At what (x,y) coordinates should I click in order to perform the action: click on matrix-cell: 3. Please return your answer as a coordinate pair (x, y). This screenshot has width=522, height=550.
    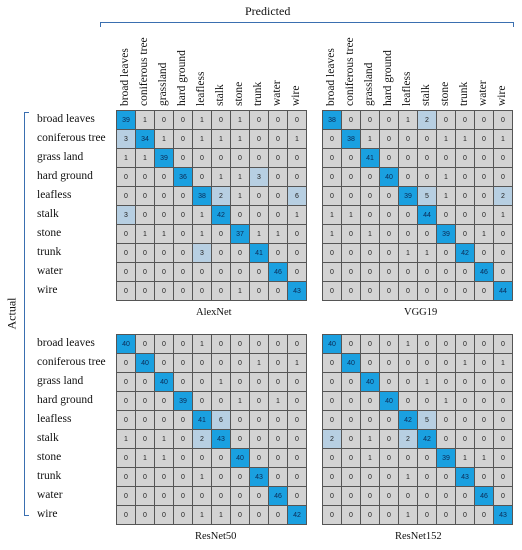
    Looking at the image, I should click on (126, 139).